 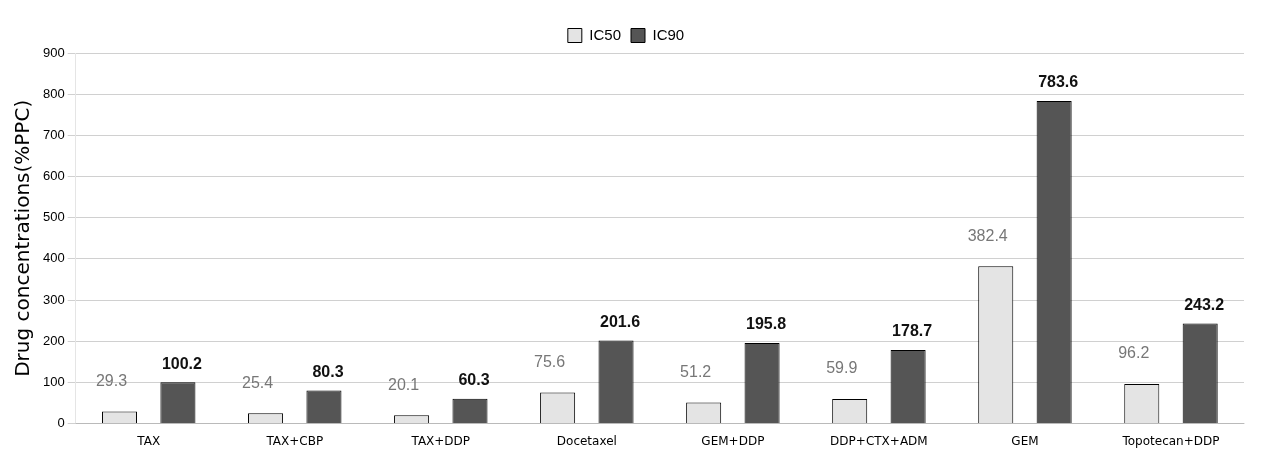 I want to click on x-tick-label: Docetaxel, so click(x=586, y=440).